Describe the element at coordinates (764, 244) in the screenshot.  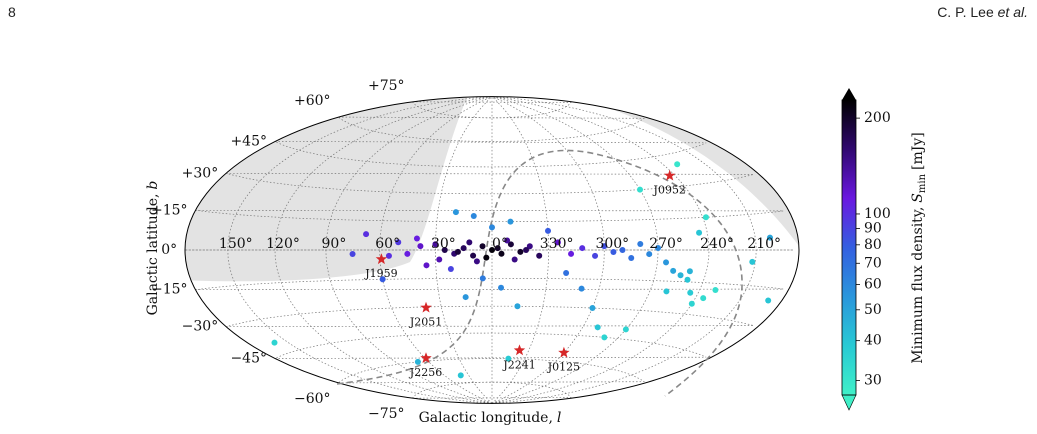
I see `x-tick-label: 210°` at that location.